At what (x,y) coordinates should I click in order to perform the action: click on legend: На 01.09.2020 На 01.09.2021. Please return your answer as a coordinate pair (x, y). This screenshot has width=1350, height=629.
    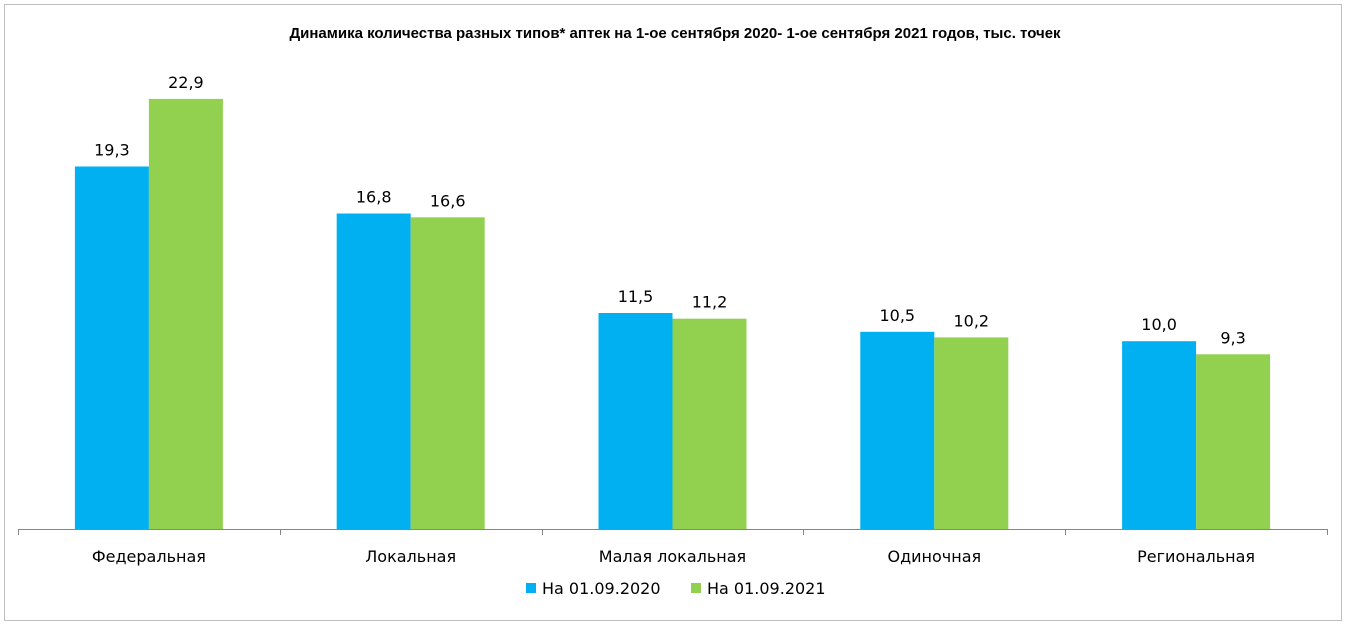
    Looking at the image, I should click on (676, 588).